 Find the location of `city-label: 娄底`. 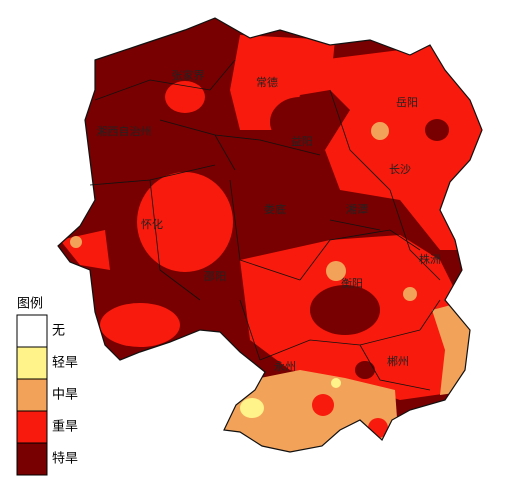

city-label: 娄底 is located at coordinates (275, 209).